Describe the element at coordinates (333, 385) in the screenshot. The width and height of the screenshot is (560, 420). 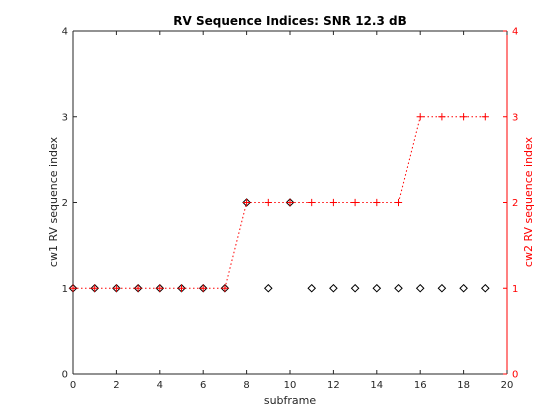
I see `x-tick-label: 12` at that location.